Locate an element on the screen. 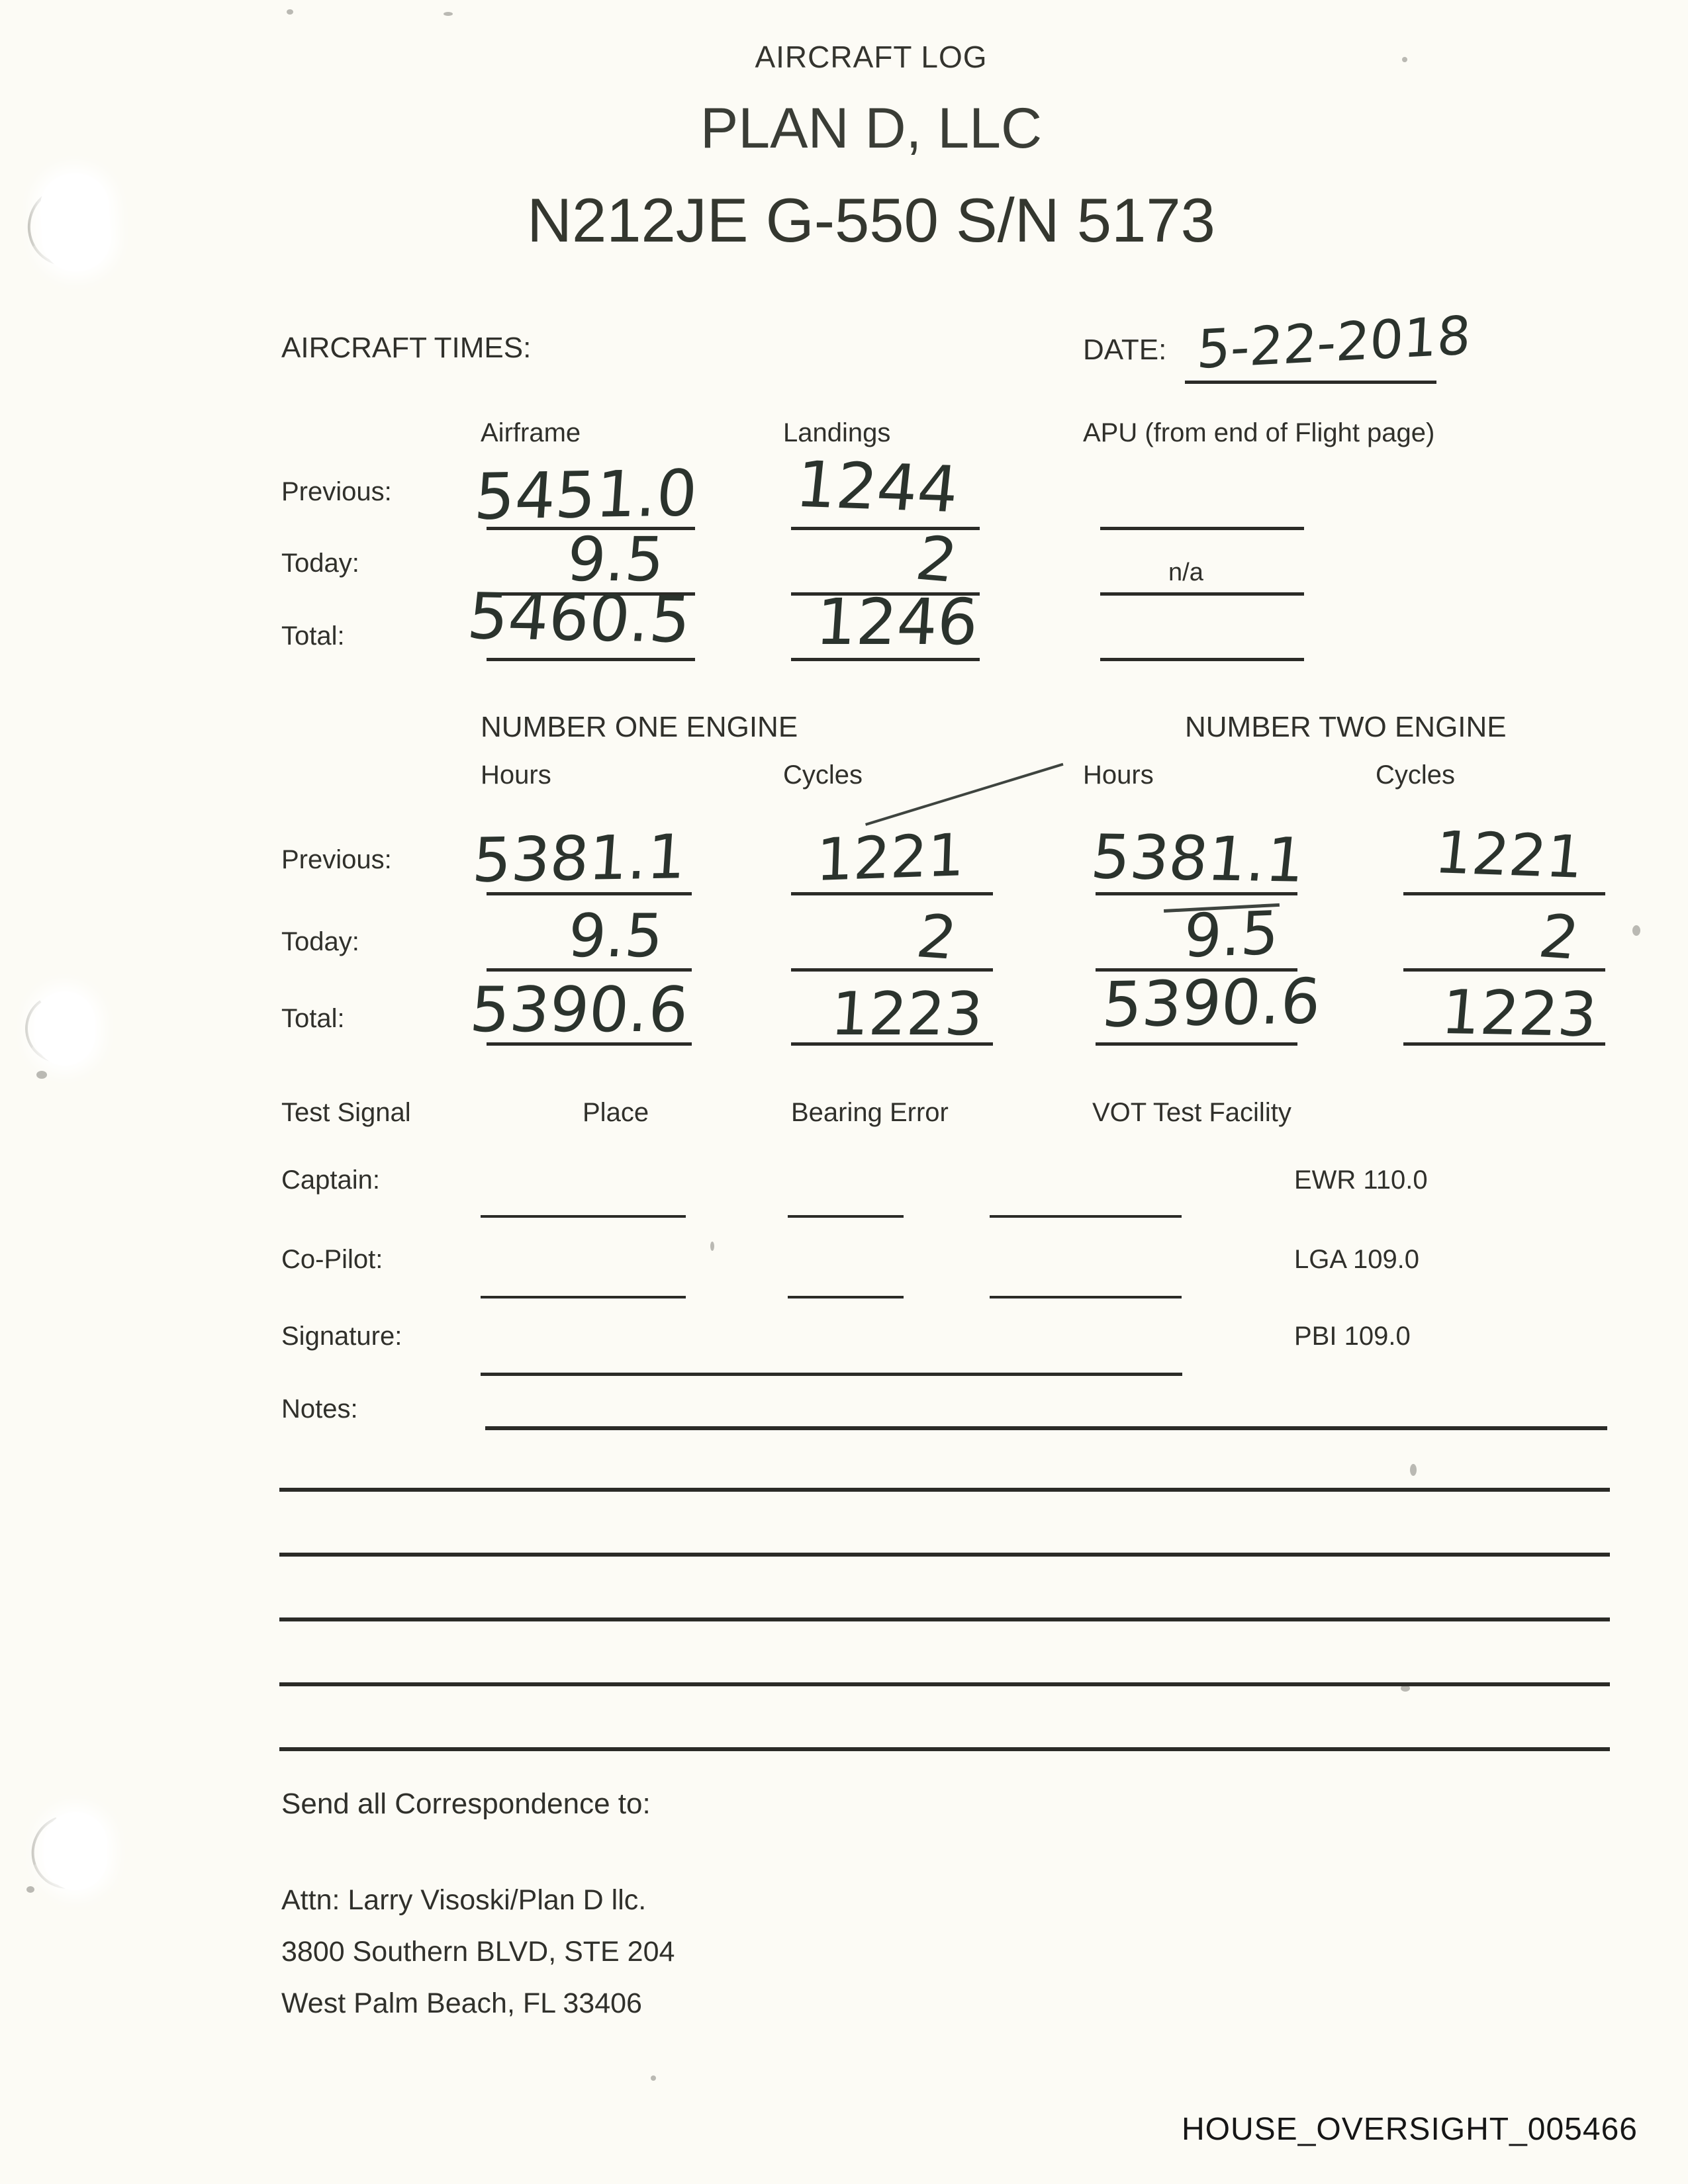 Image resolution: width=1688 pixels, height=2184 pixels. engine1-cycles-today-line is located at coordinates (892, 970).